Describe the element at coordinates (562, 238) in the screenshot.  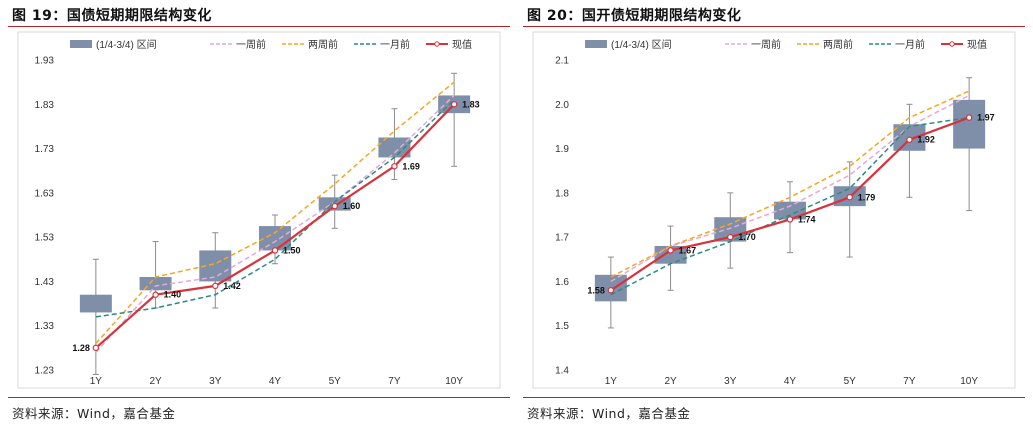
I see `y-tick-label: 1.7` at that location.